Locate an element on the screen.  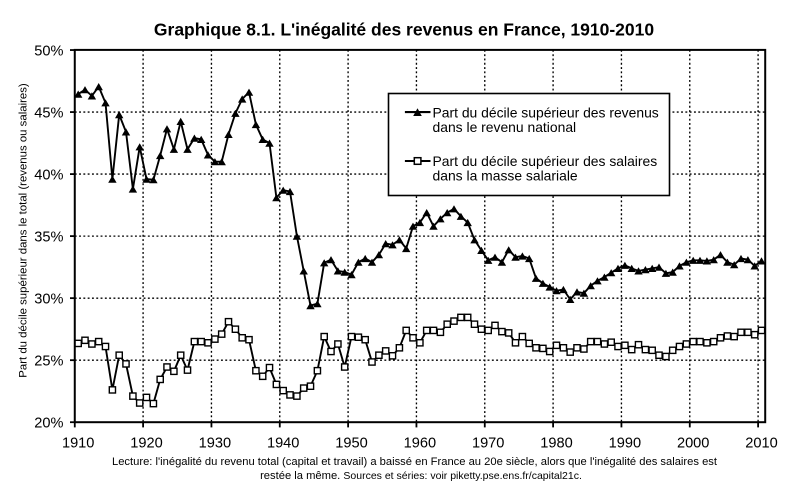
svg-text: 1960 is located at coordinates (420, 444).